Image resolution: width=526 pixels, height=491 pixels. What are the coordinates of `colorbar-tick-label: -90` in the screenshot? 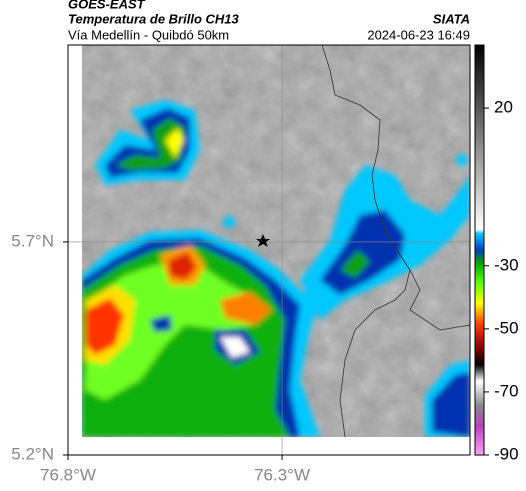 It's located at (506, 453).